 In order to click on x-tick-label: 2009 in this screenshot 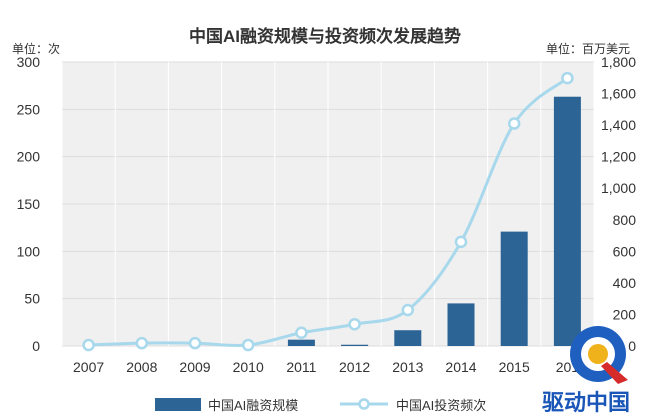, I will do `click(194, 367)`.